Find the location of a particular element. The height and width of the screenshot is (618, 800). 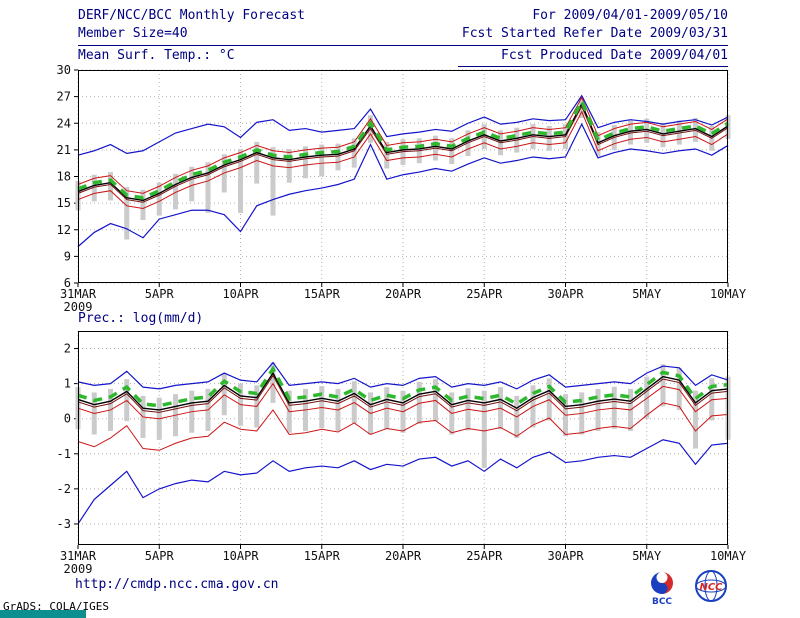

svg-text: 21 is located at coordinates (64, 150).